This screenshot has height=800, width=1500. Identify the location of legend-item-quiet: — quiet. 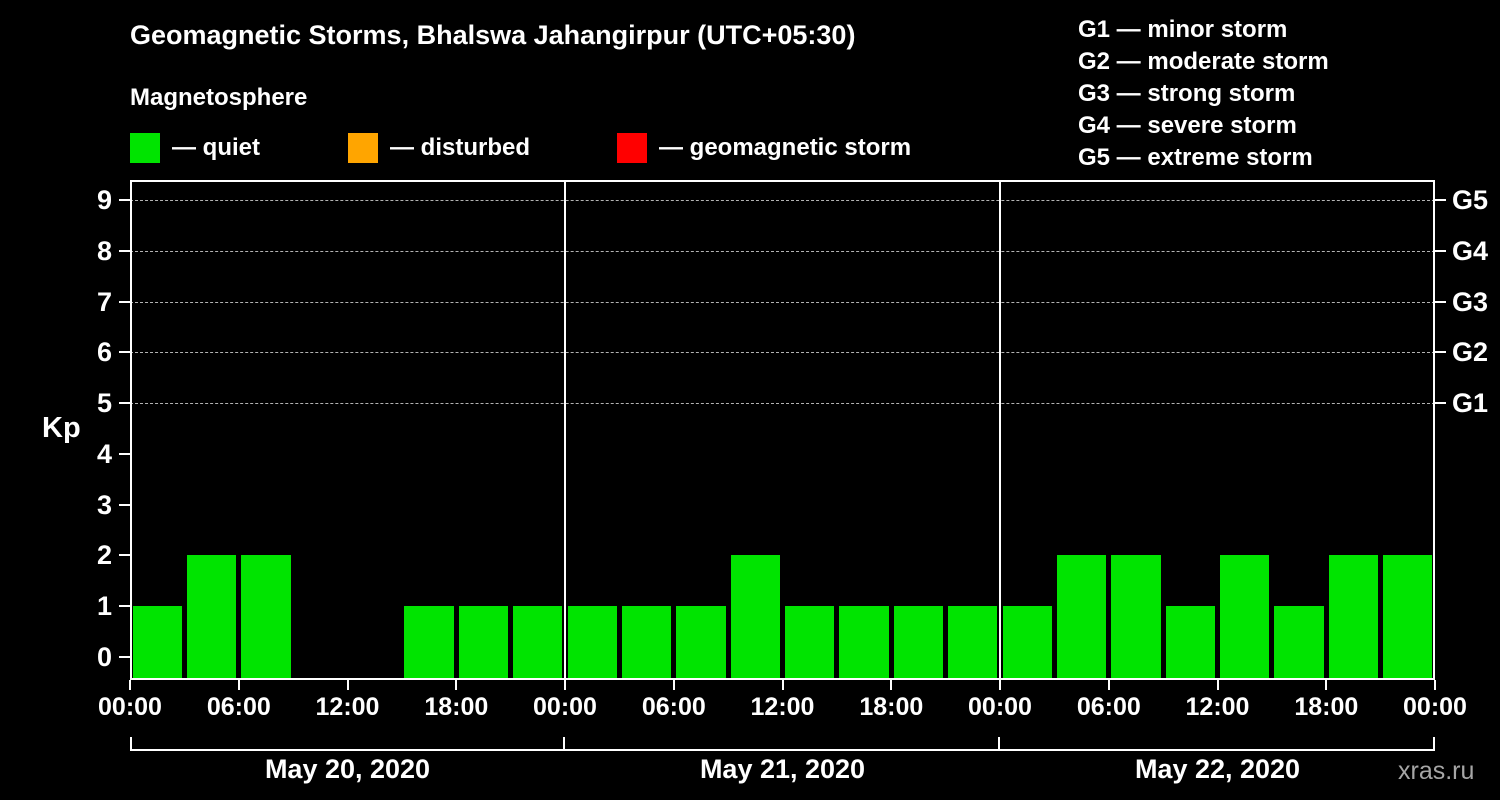
(195, 148).